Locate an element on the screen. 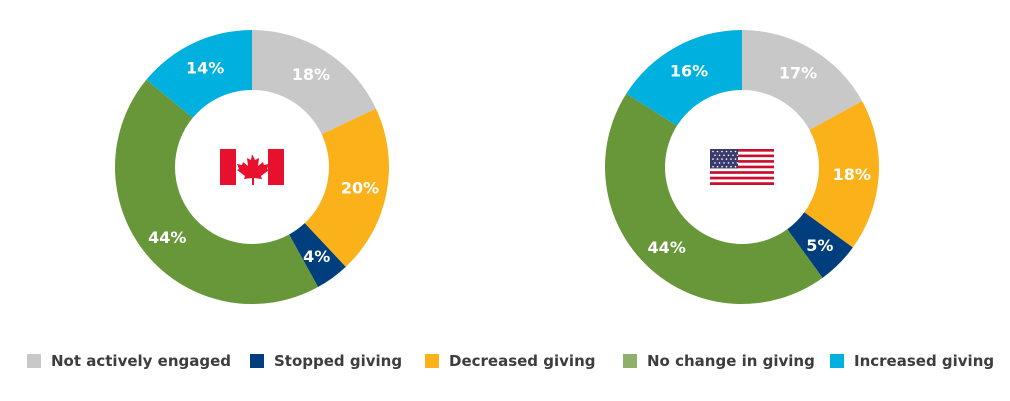  slice-label: 5% is located at coordinates (819, 245).